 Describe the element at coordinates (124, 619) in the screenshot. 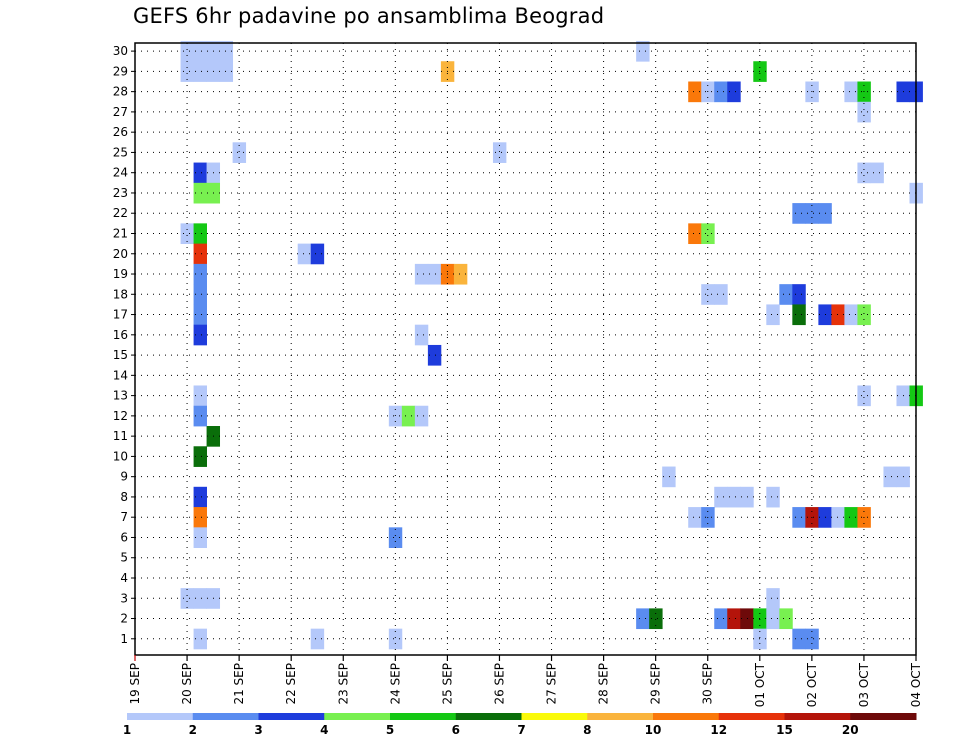

I see `y-tick-label: 2` at that location.